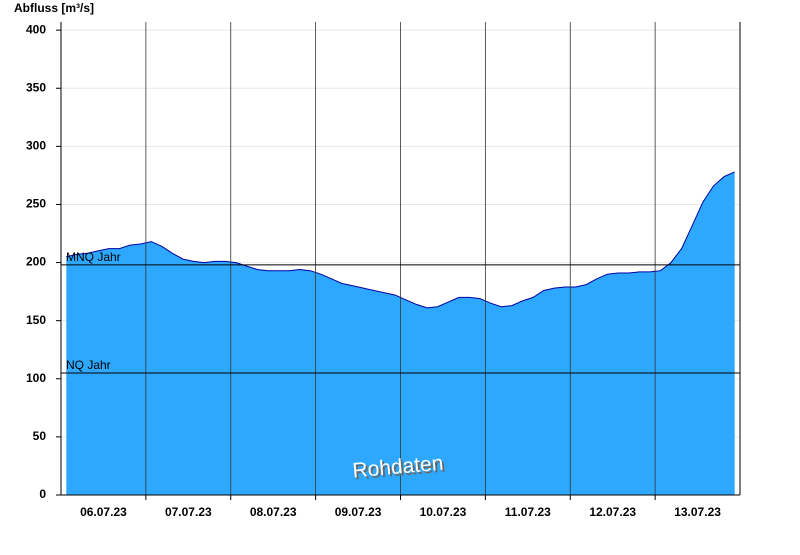 The image size is (800, 555). Describe the element at coordinates (36, 204) in the screenshot. I see `y-tick-label: 250` at that location.